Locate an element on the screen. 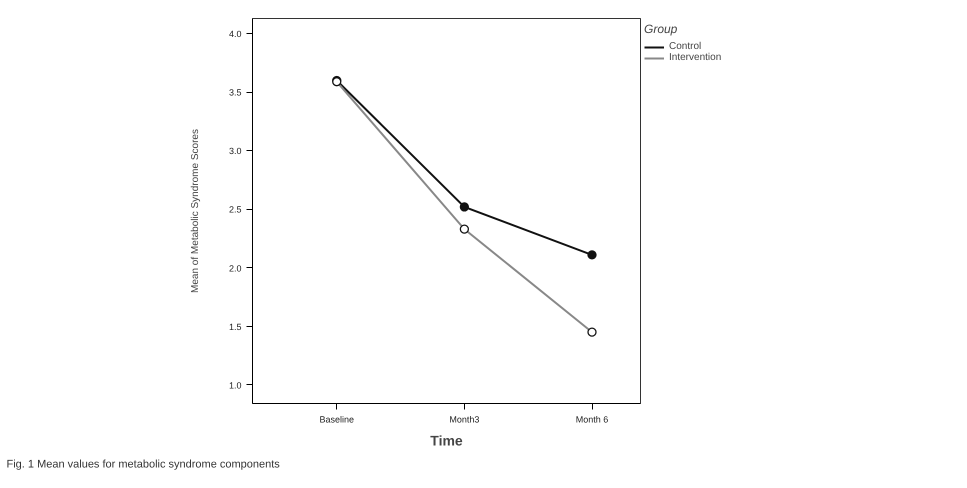  y-axis-title: Mean of Metabolic Syndrome Scores is located at coordinates (195, 211).